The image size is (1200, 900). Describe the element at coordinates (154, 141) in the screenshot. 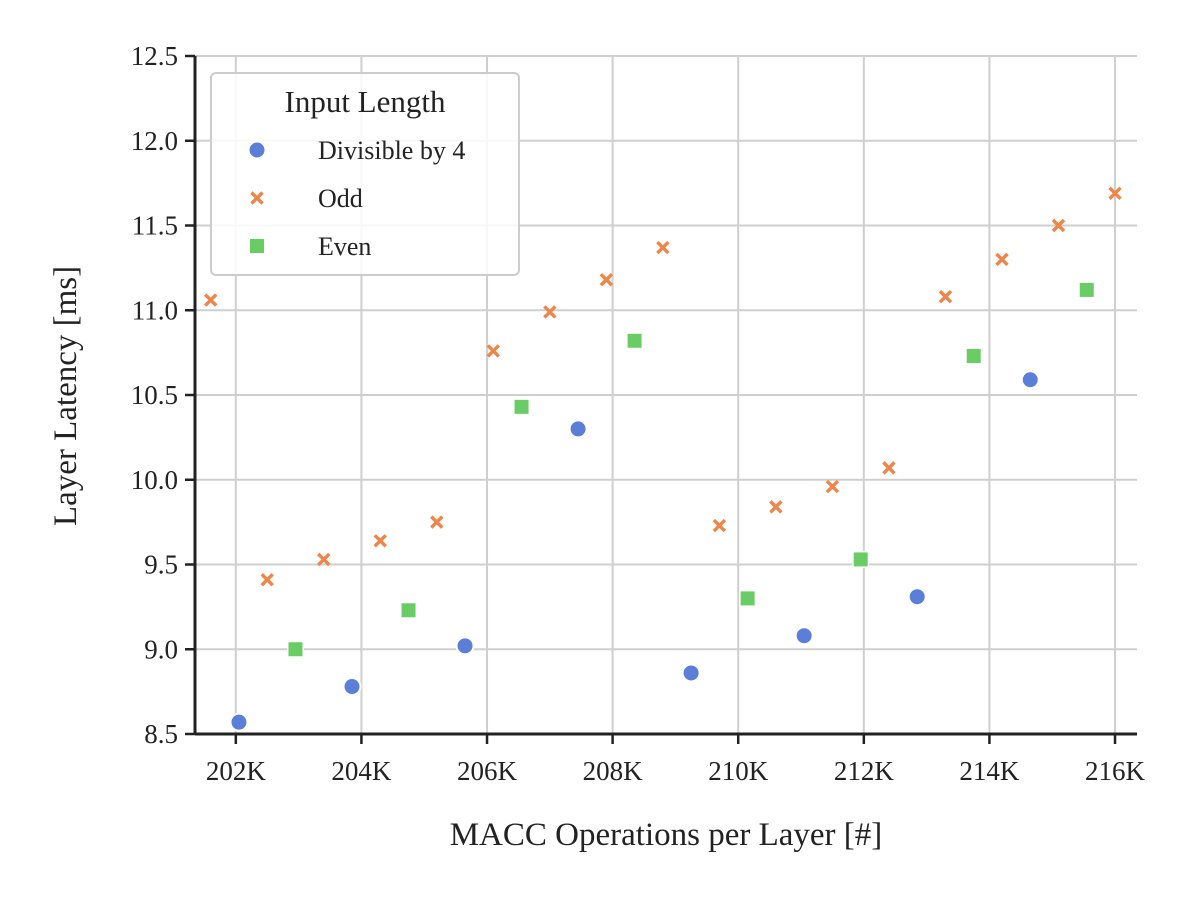

I see `y-tick-label: 12.0` at that location.